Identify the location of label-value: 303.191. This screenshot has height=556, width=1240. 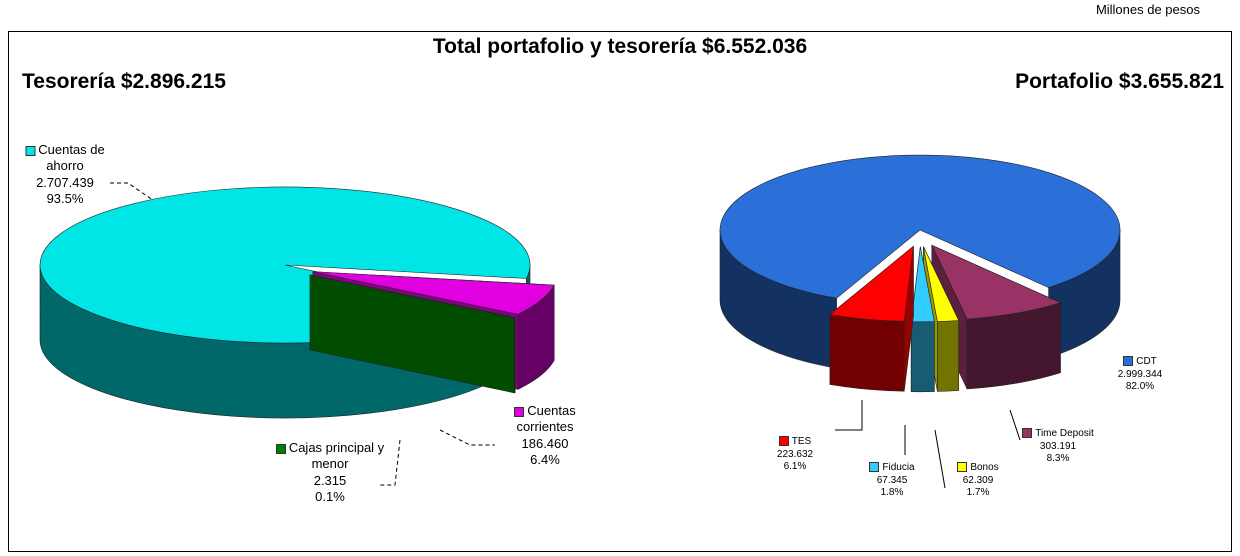
(1058, 446).